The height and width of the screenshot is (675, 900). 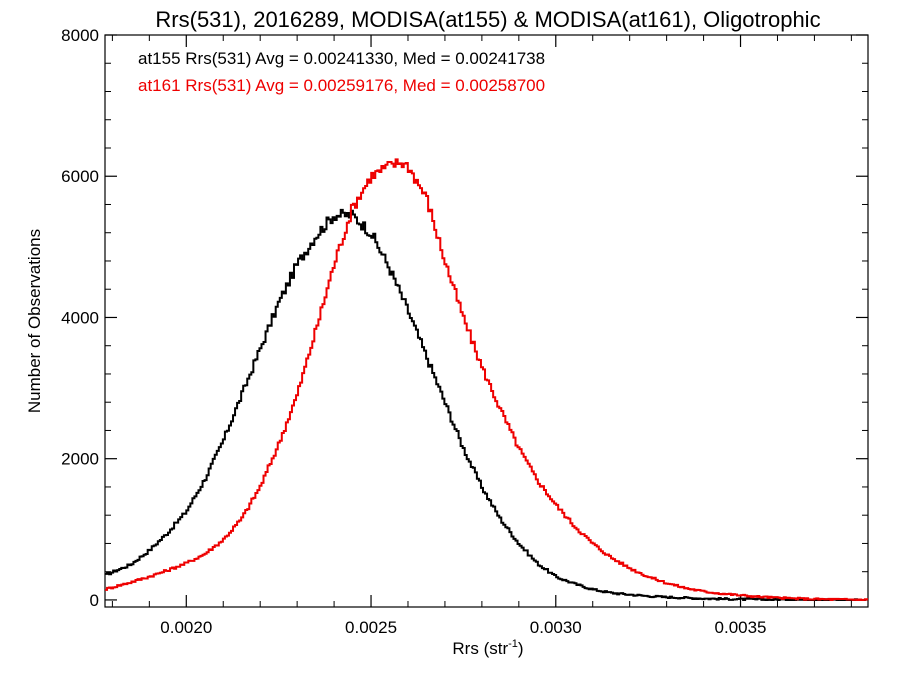 What do you see at coordinates (80, 317) in the screenshot?
I see `y-tick-label: 4000` at bounding box center [80, 317].